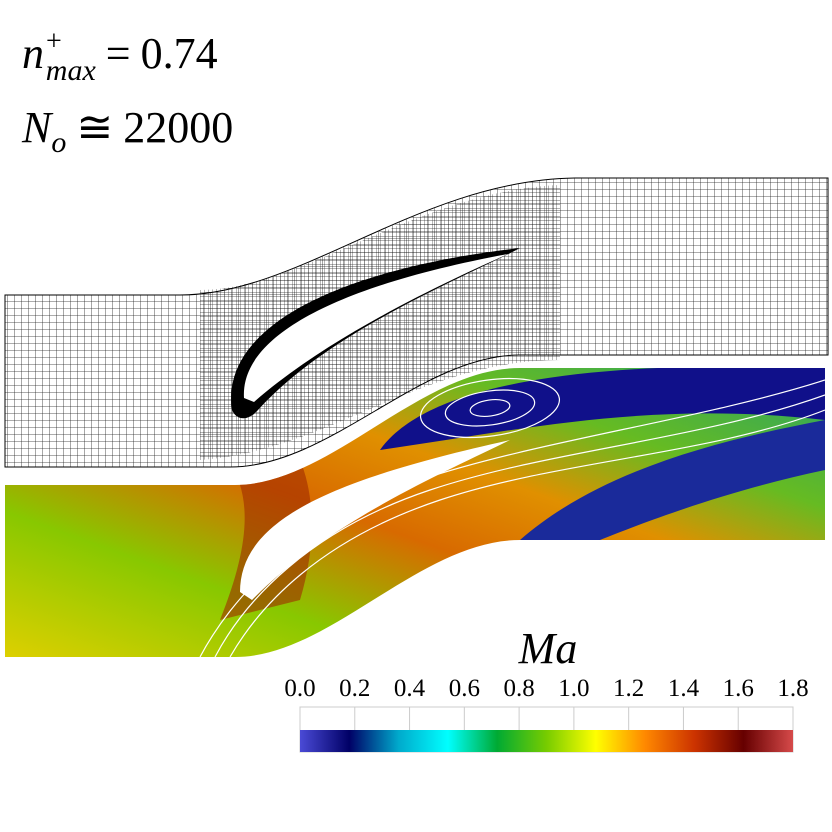 Image resolution: width=832 pixels, height=832 pixels. I want to click on colorbar-tick-label: 0.8, so click(518, 688).